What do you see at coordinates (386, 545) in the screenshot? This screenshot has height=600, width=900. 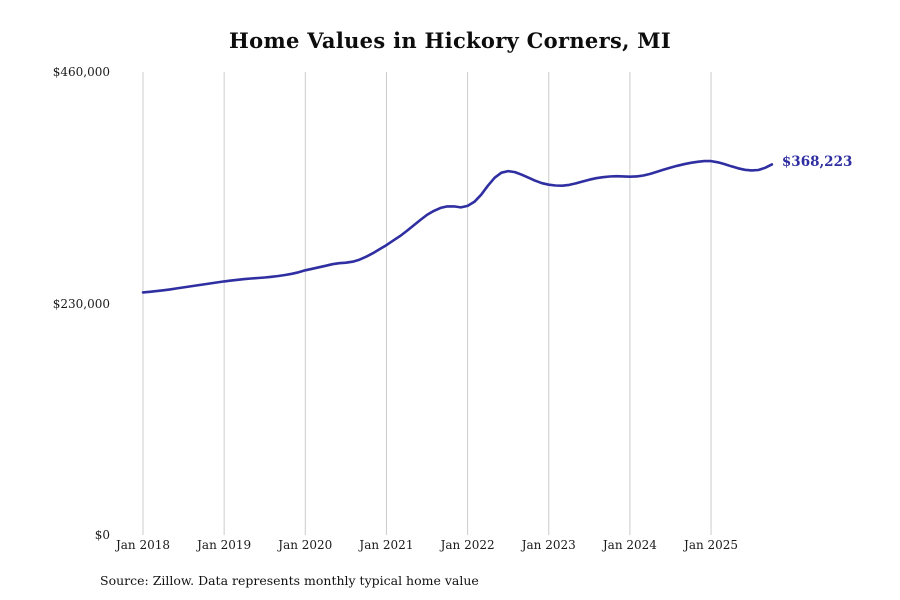 I see `x-tick-label: Jan 2021` at bounding box center [386, 545].